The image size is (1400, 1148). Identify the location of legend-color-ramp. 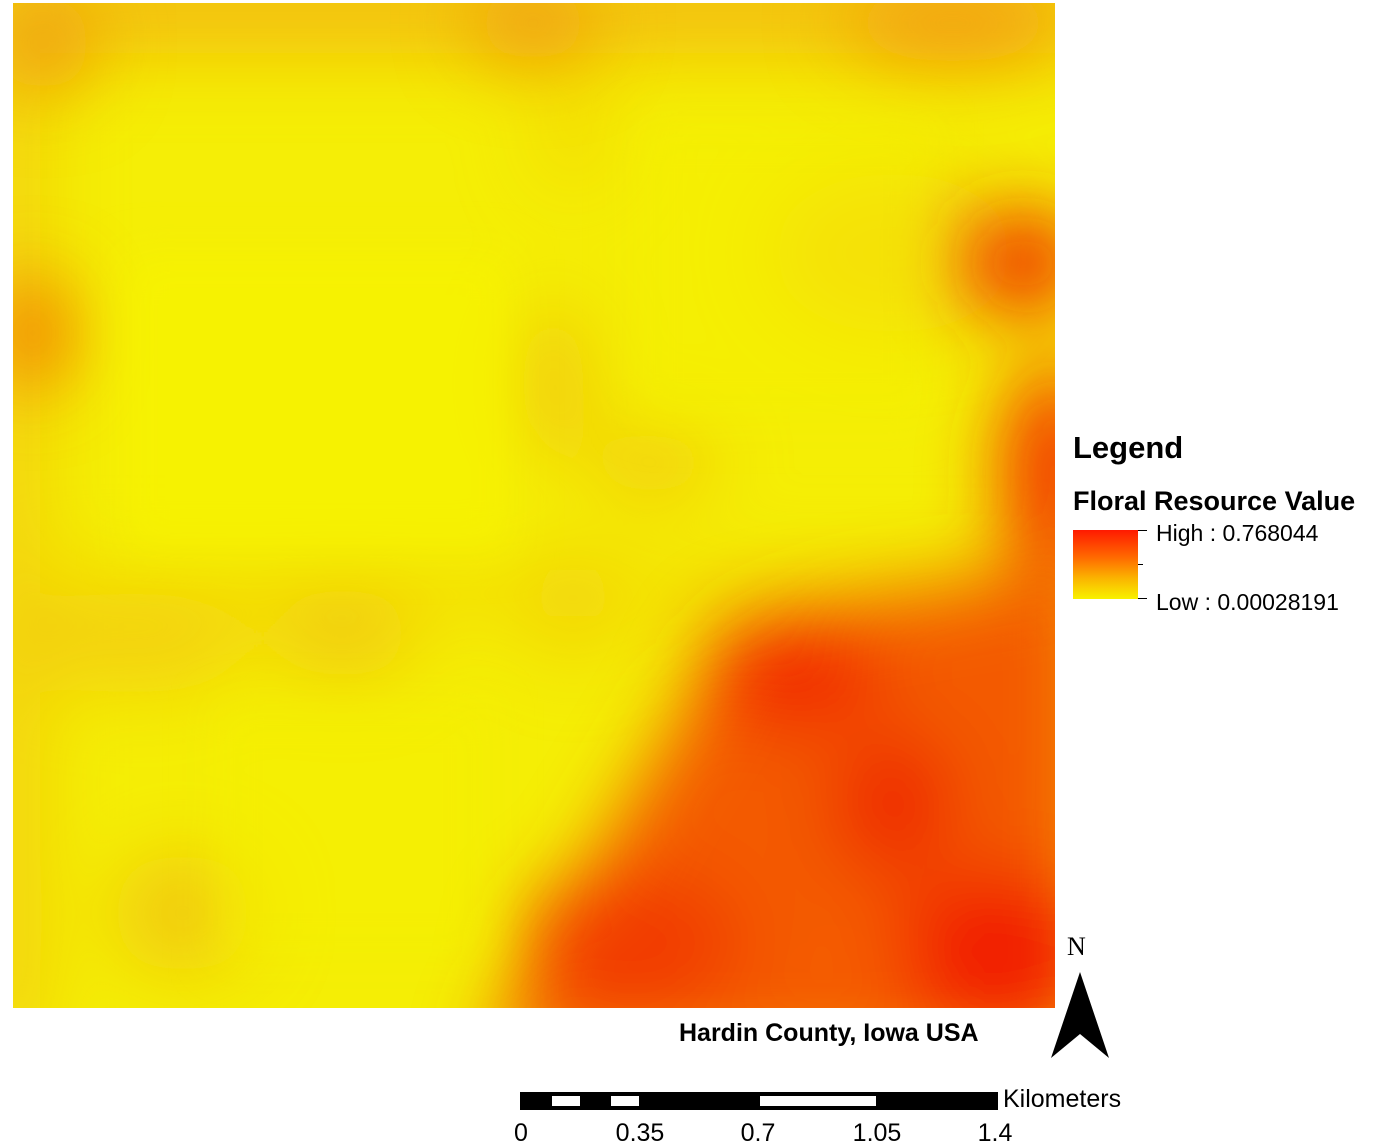
(1105, 564).